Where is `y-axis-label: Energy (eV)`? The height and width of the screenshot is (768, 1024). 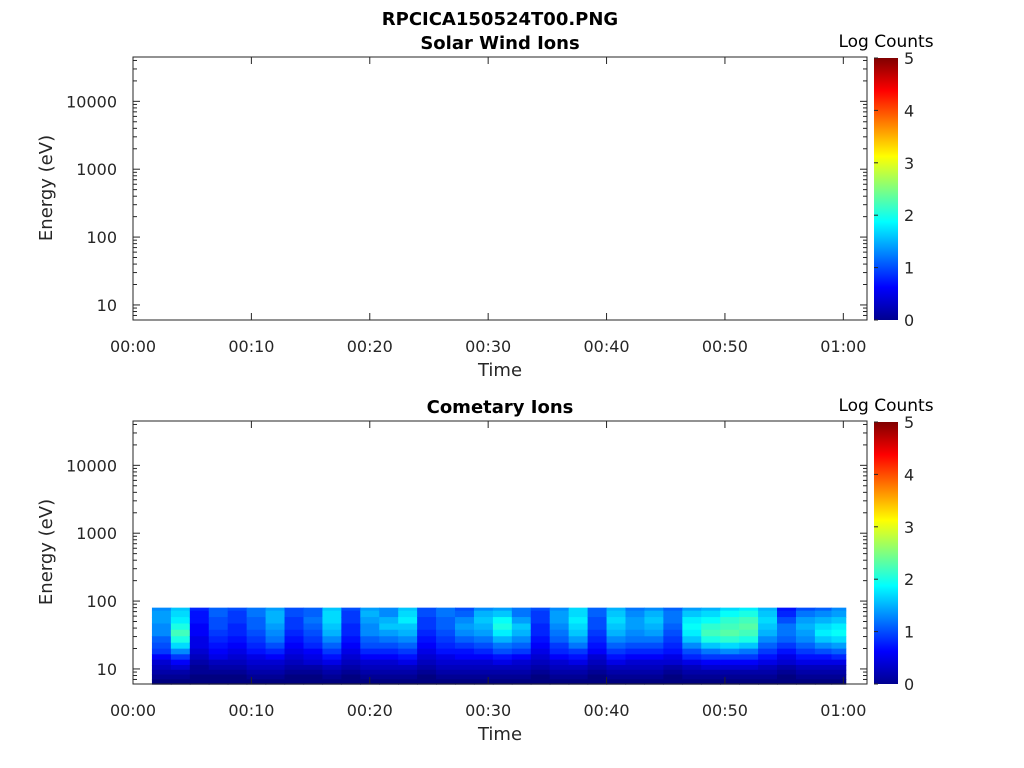 y-axis-label: Energy (eV) is located at coordinates (46, 552).